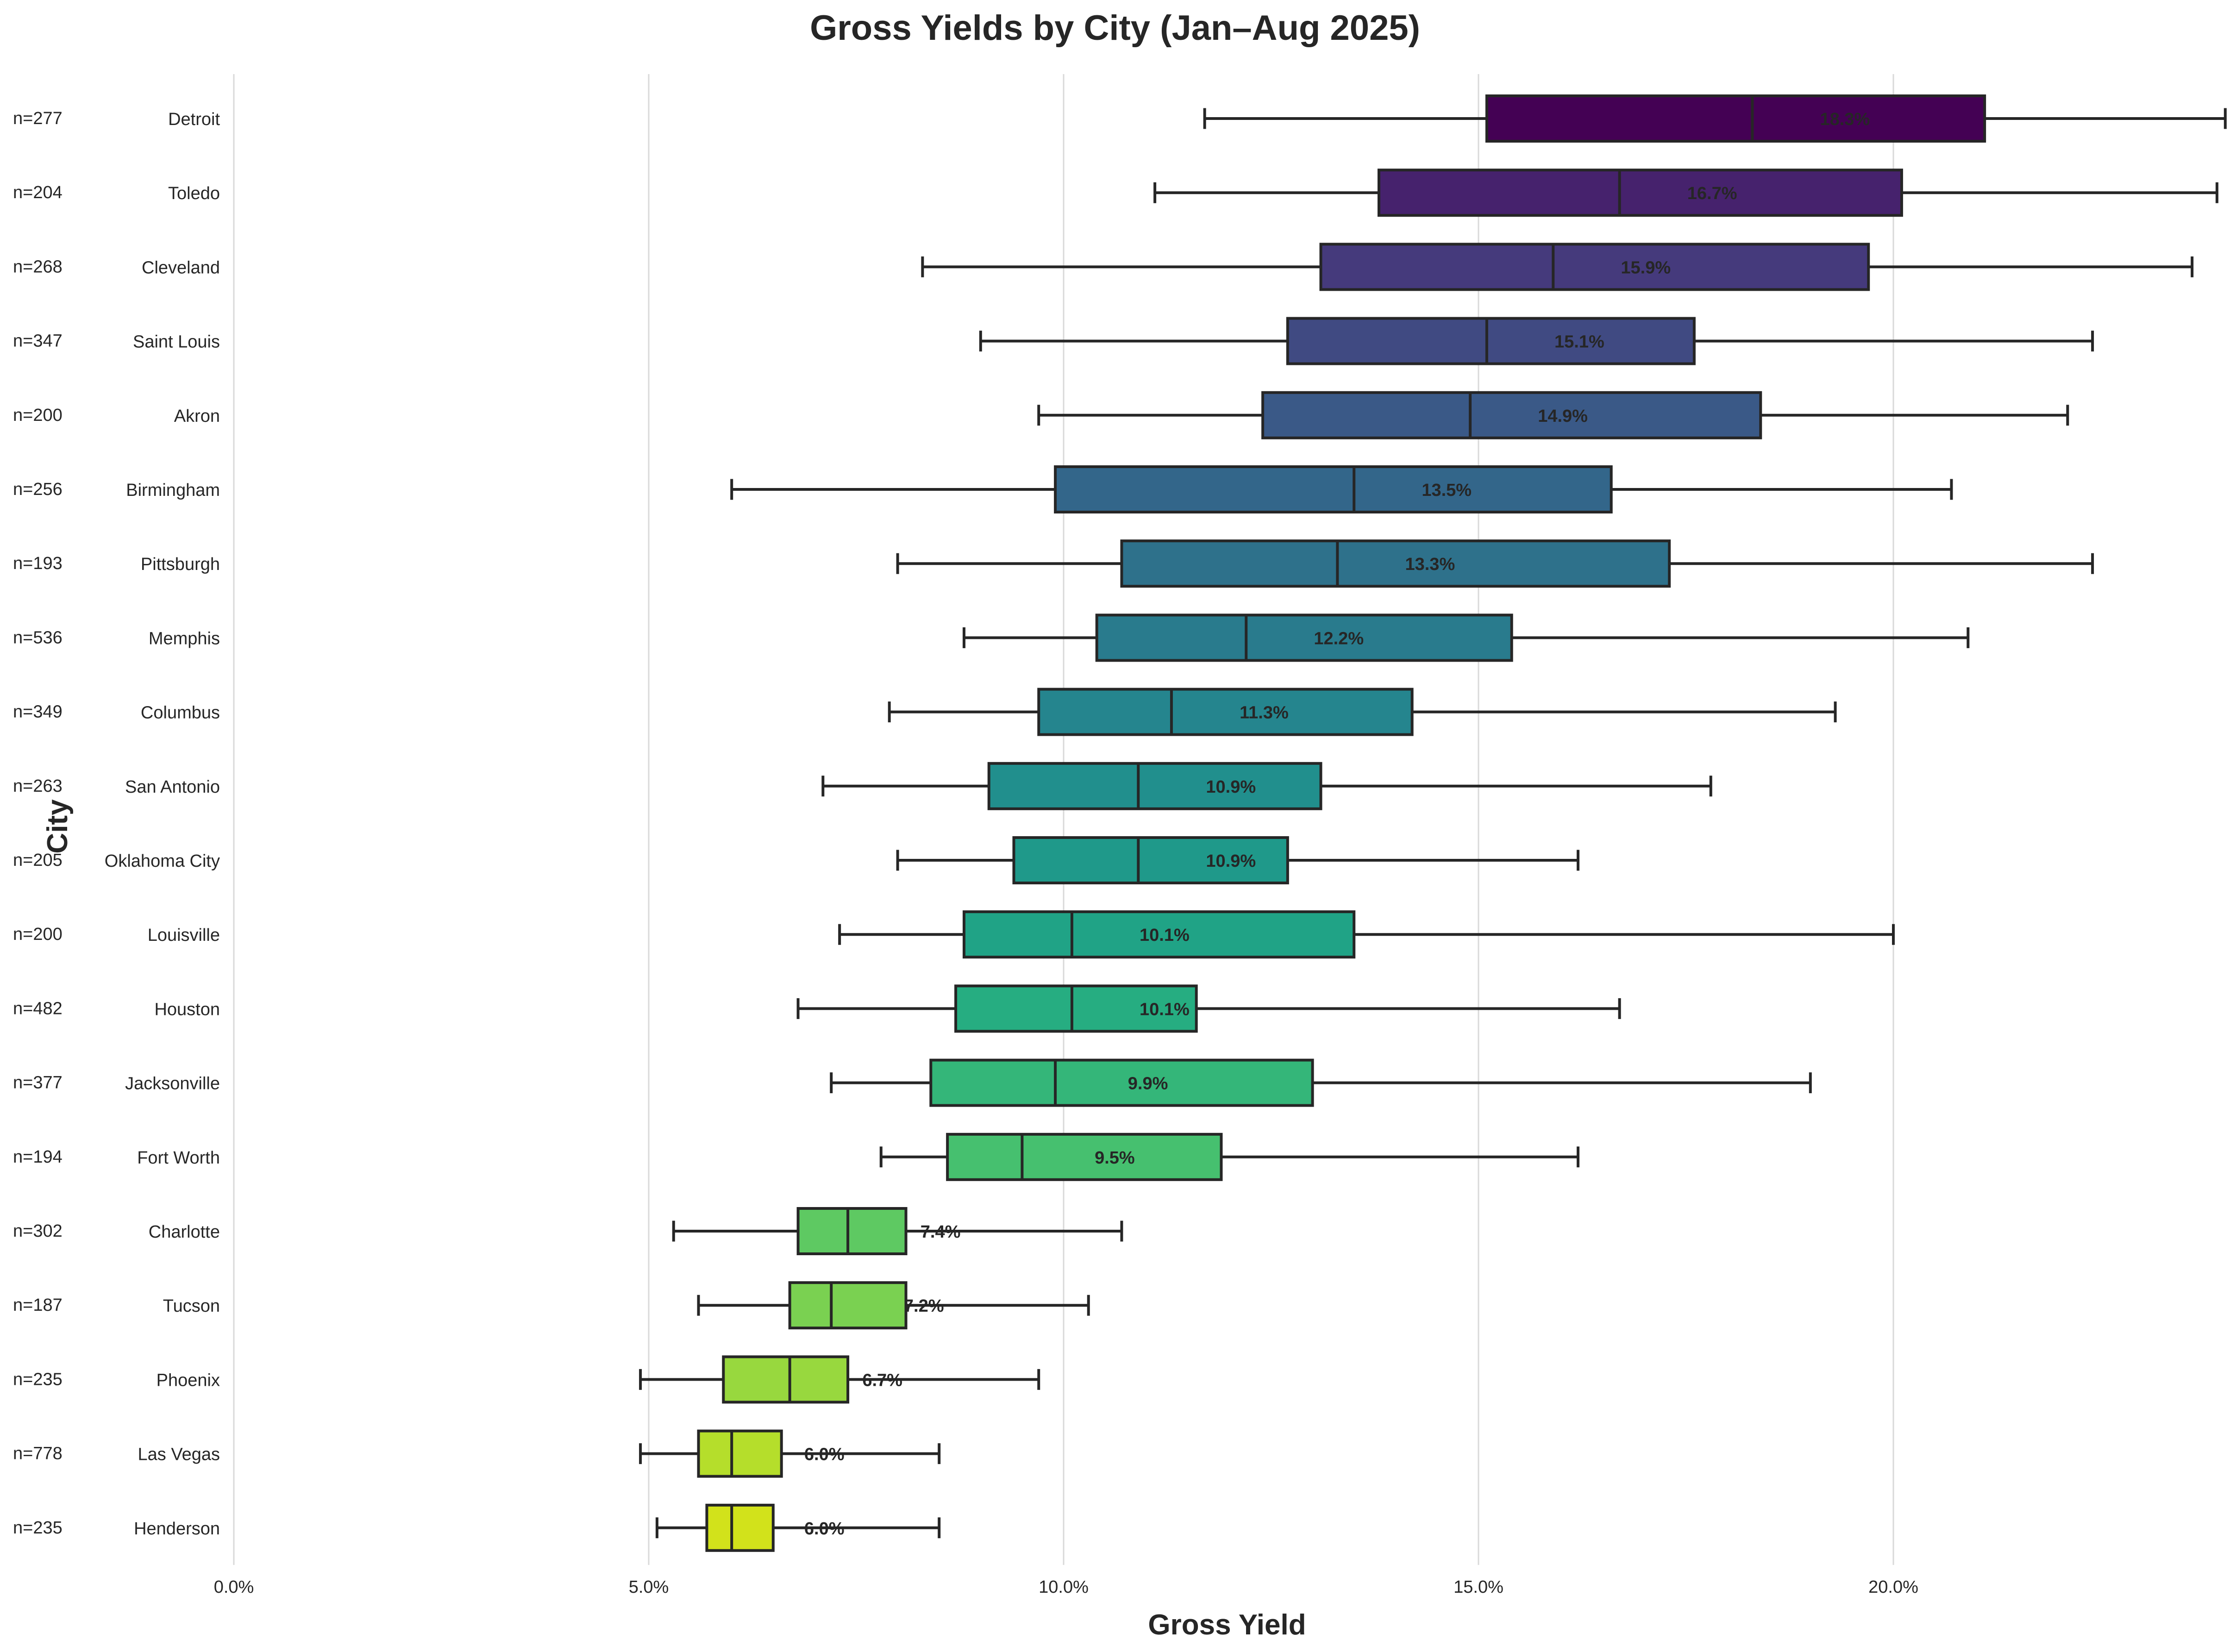 The image size is (2230, 1652). What do you see at coordinates (234, 1587) in the screenshot?
I see `x-tick-label: 0.0%` at bounding box center [234, 1587].